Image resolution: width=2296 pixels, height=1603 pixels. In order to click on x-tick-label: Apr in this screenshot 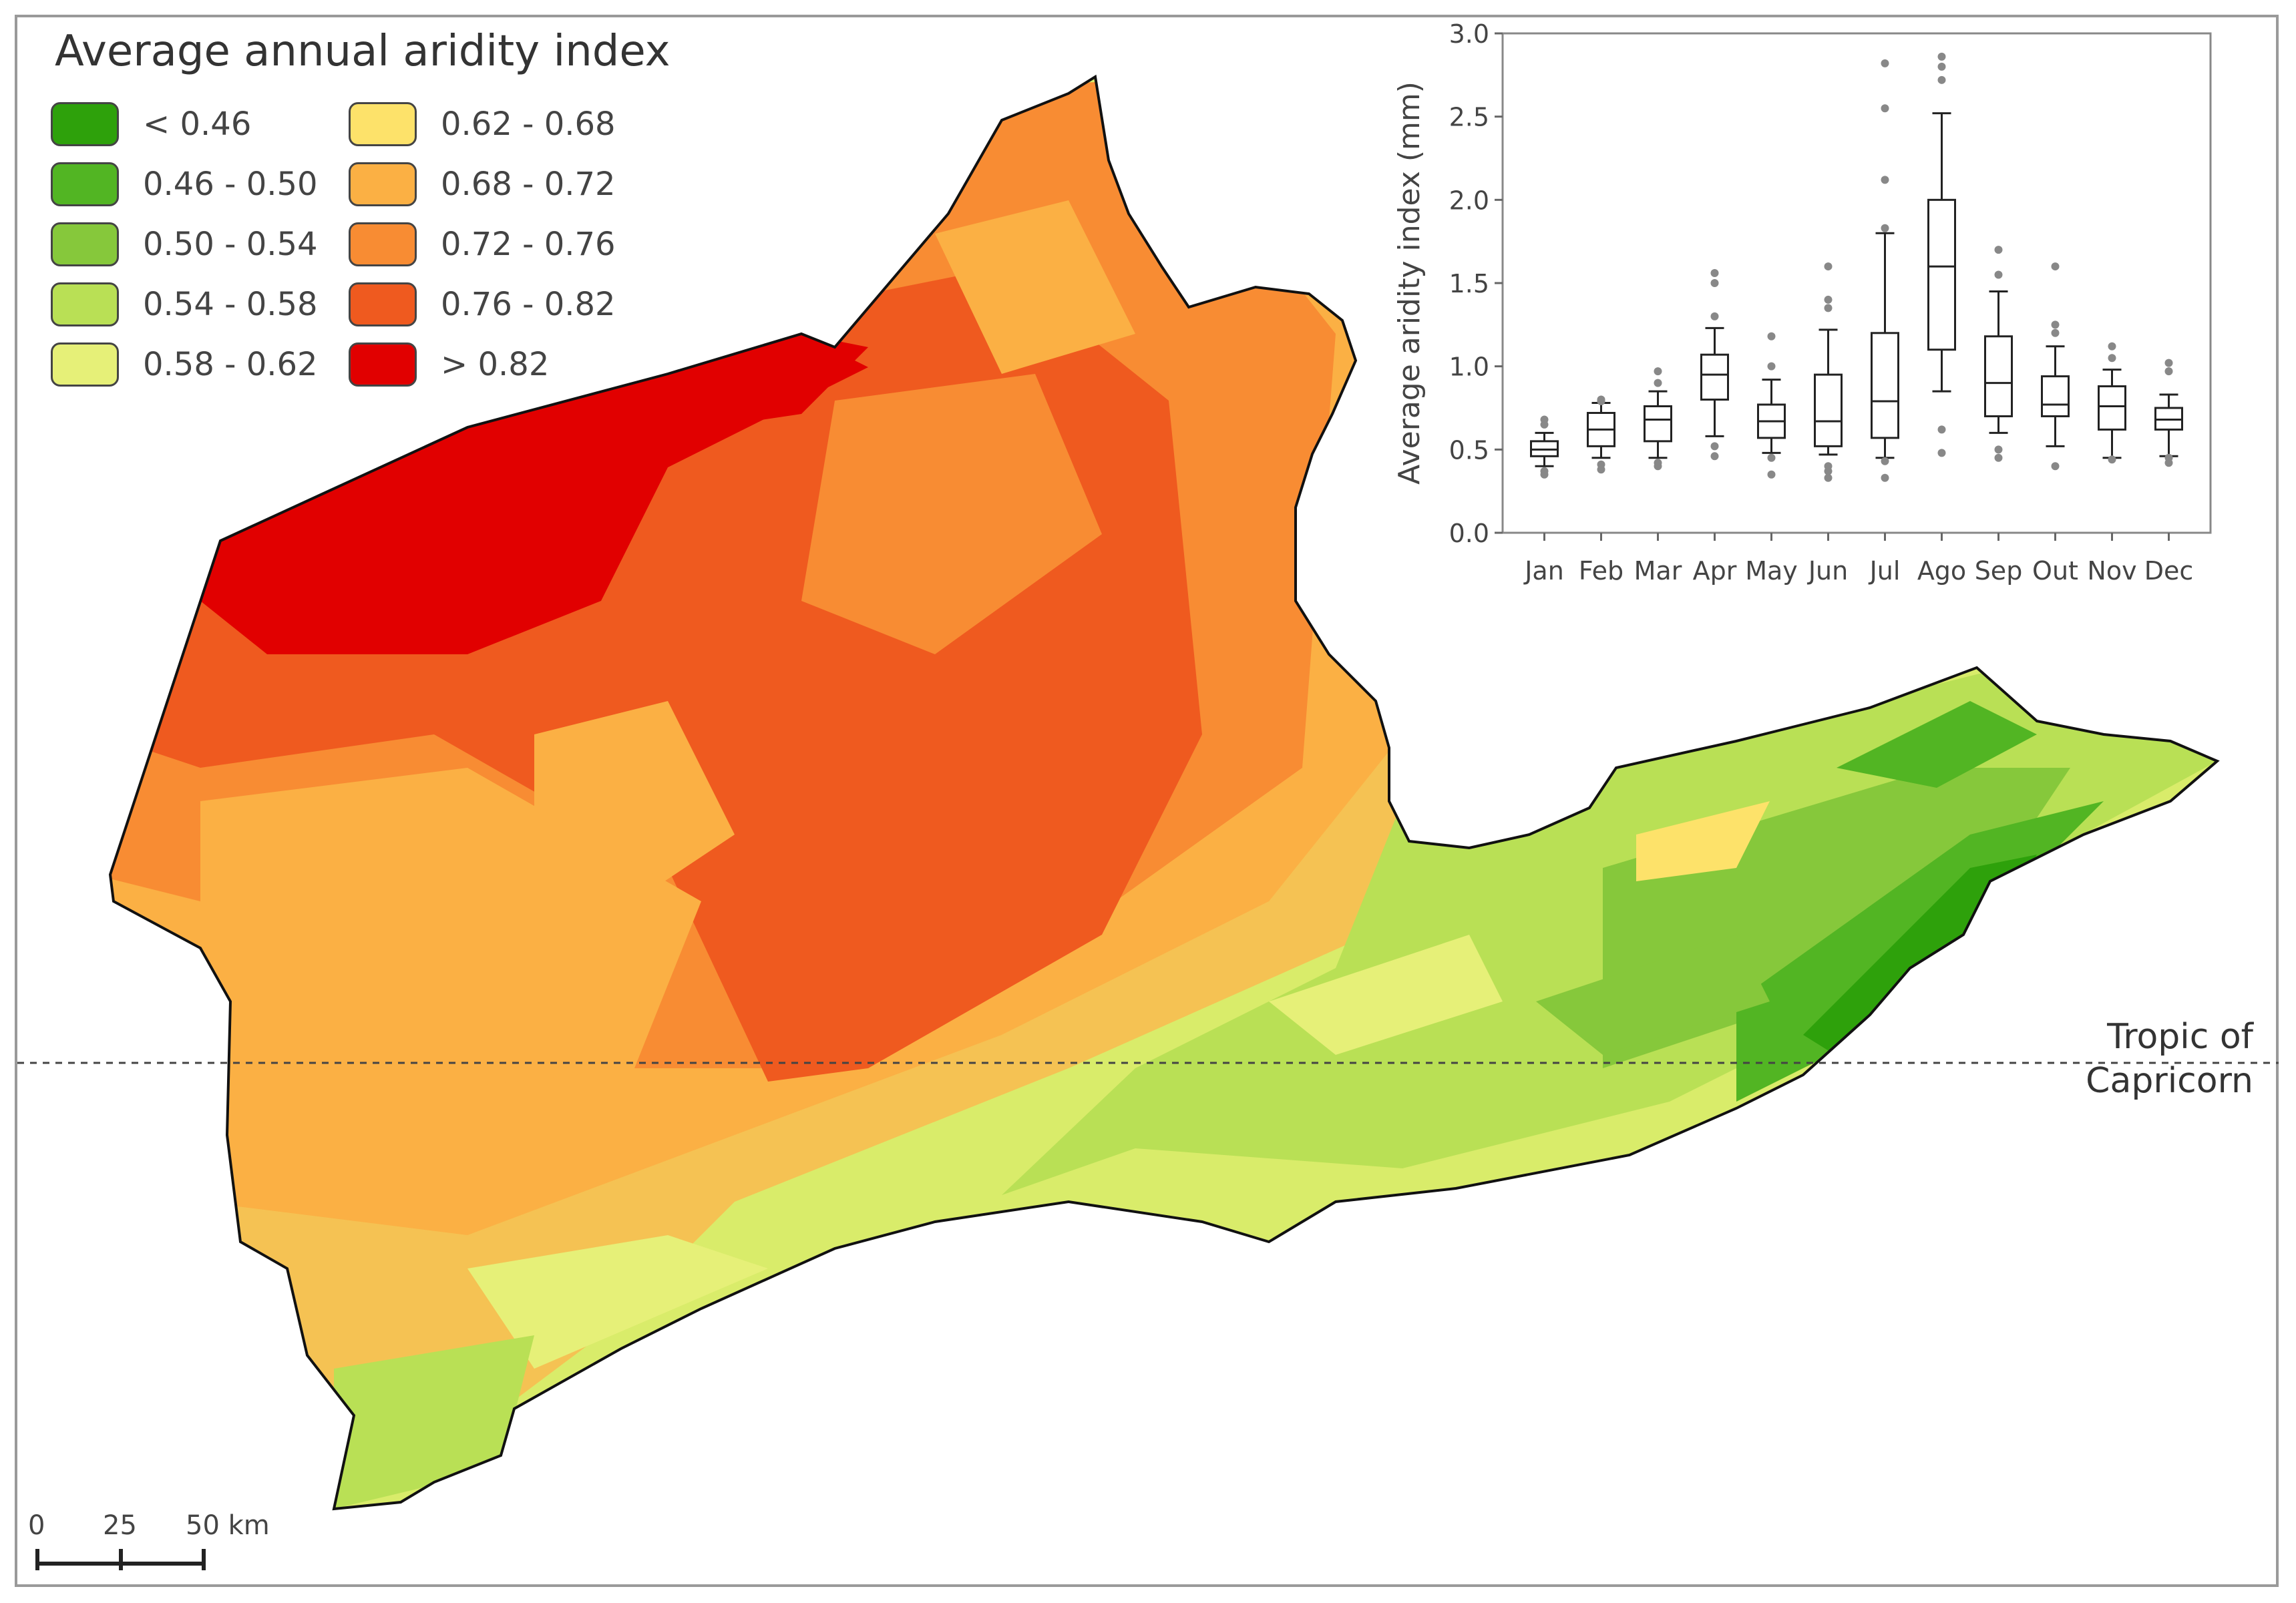, I will do `click(1715, 571)`.